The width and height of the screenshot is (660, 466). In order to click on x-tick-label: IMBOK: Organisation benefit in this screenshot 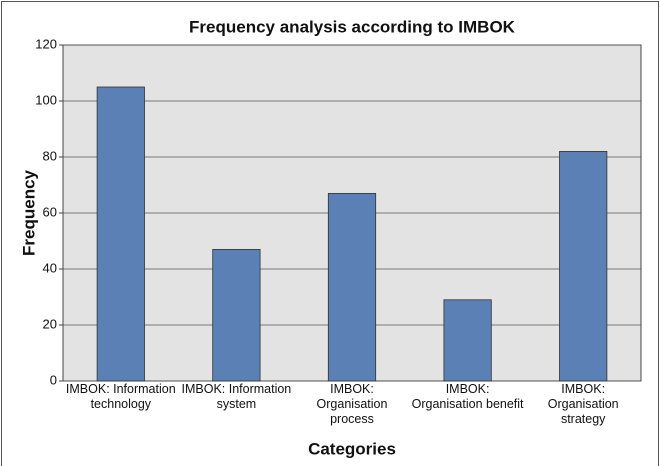, I will do `click(467, 396)`.